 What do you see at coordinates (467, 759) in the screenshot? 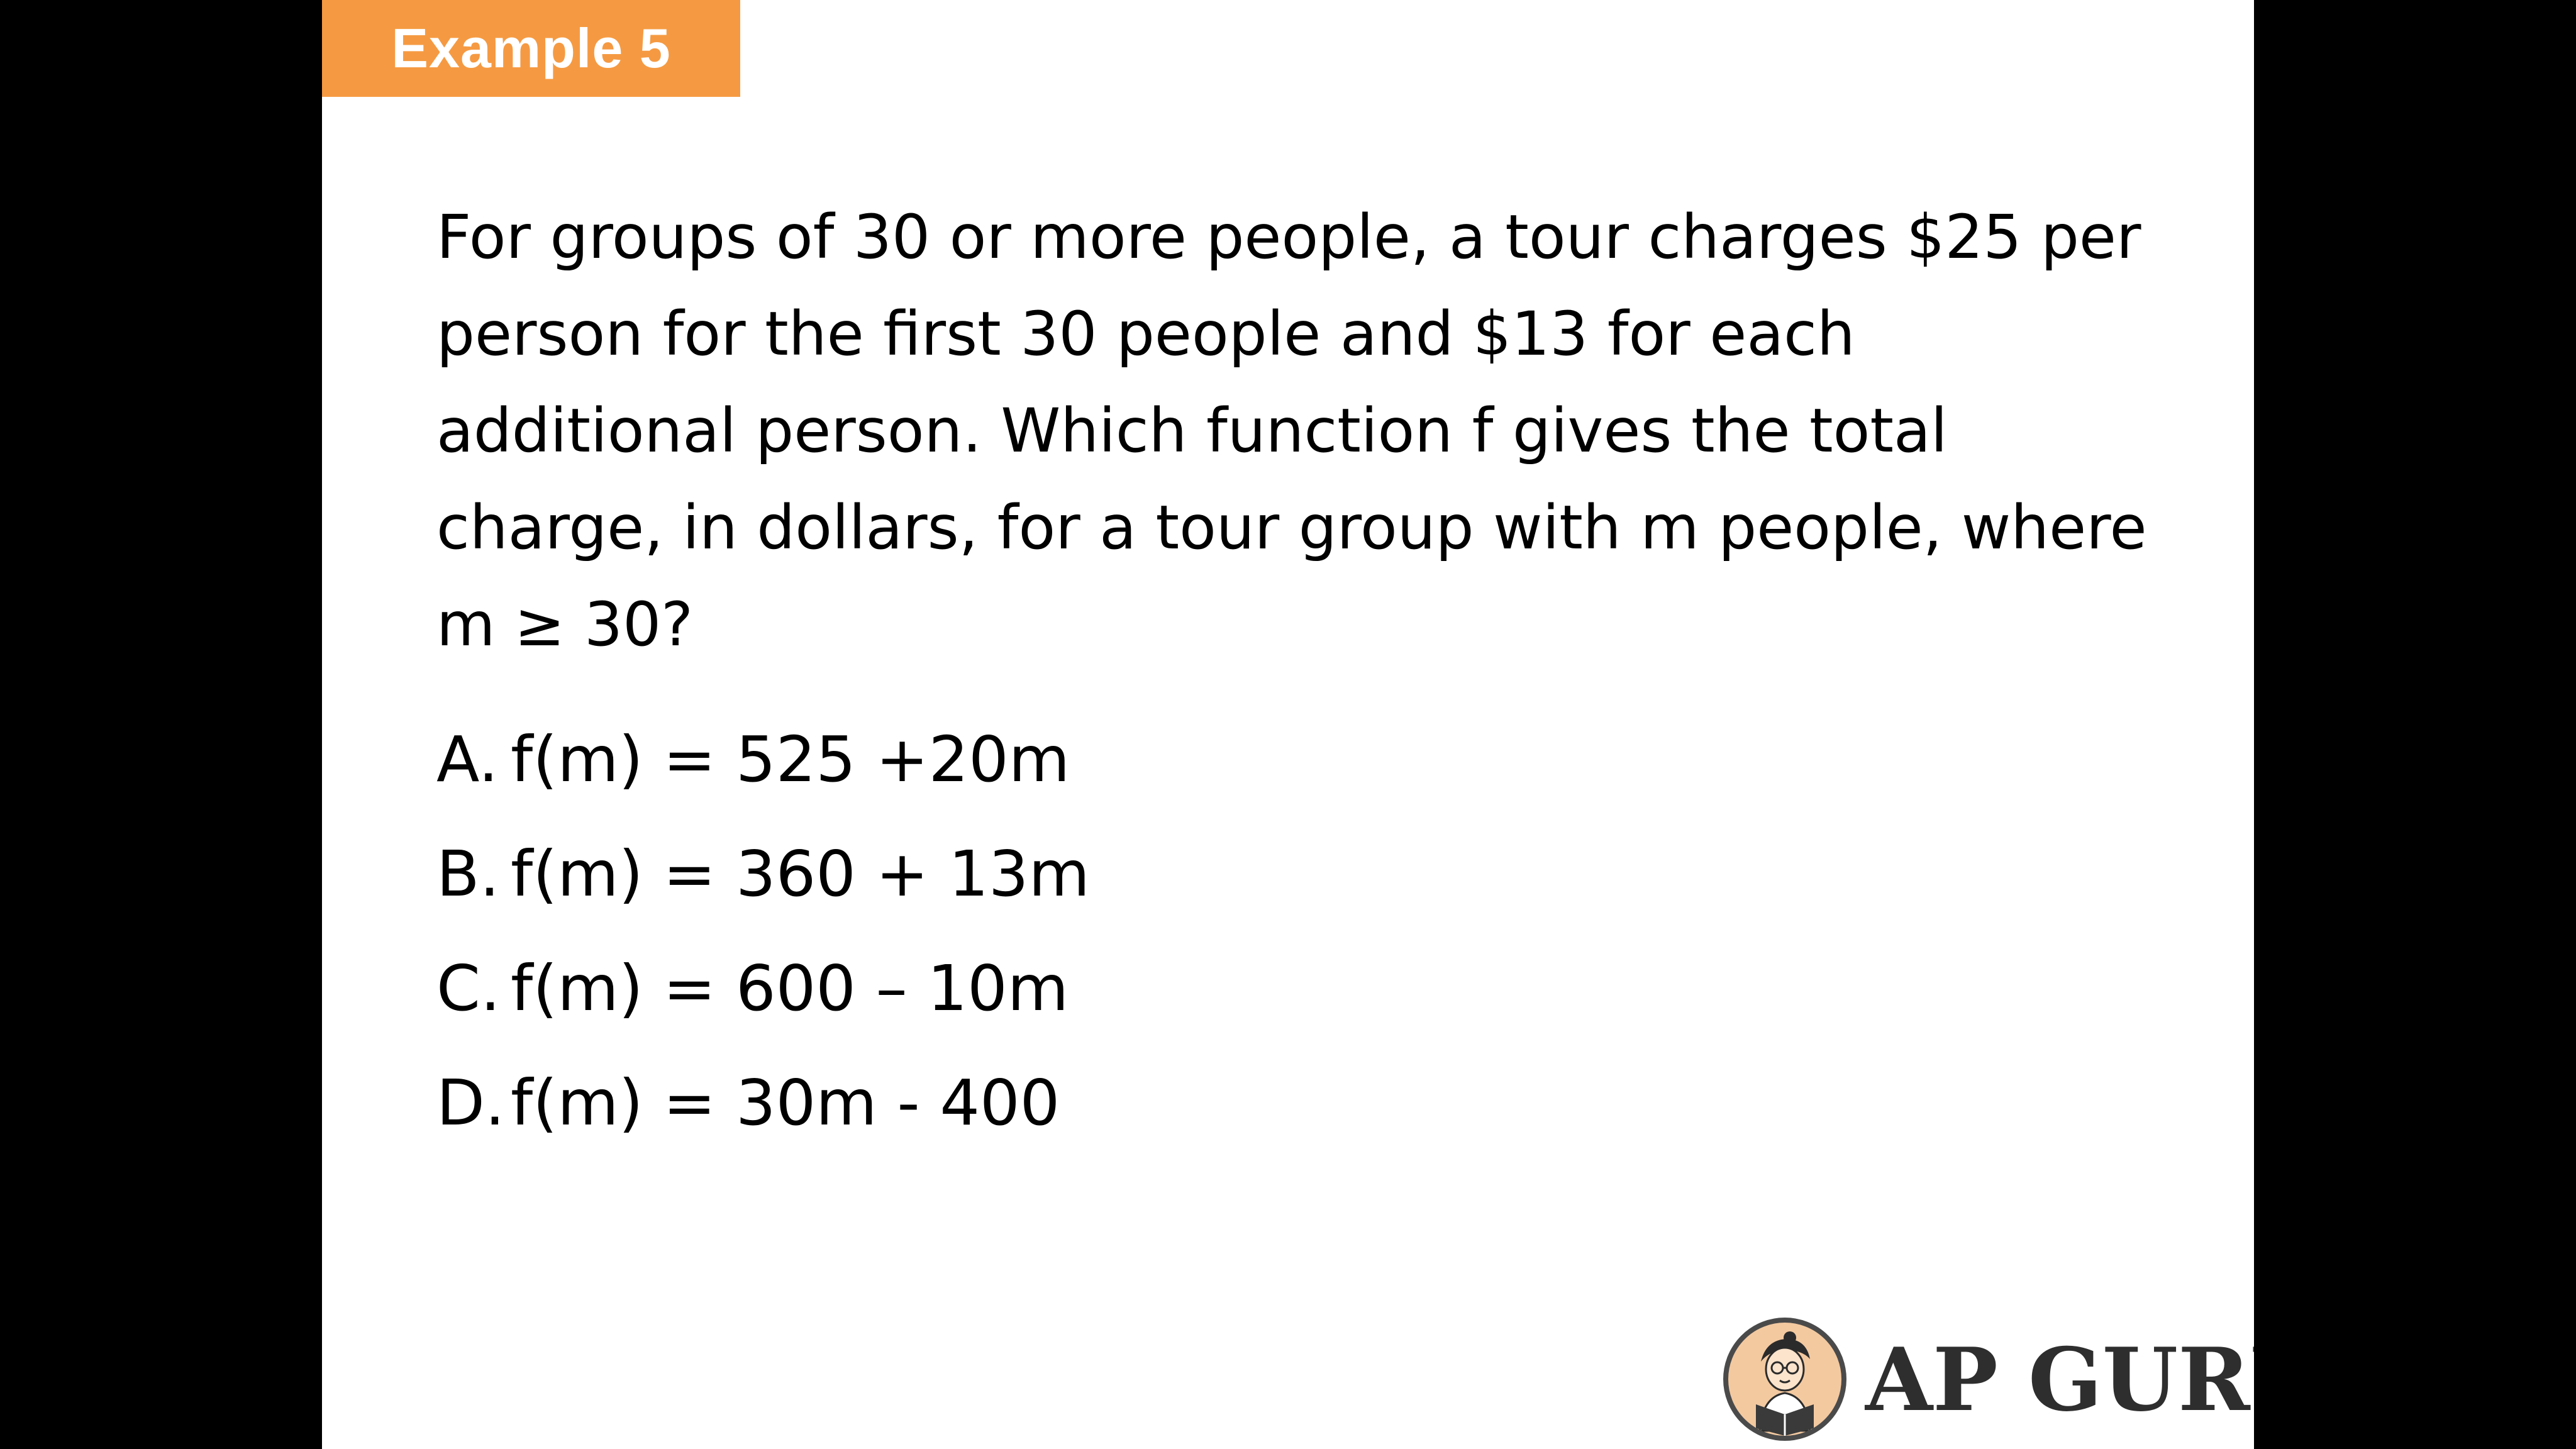
I see `option-letter: A.` at bounding box center [467, 759].